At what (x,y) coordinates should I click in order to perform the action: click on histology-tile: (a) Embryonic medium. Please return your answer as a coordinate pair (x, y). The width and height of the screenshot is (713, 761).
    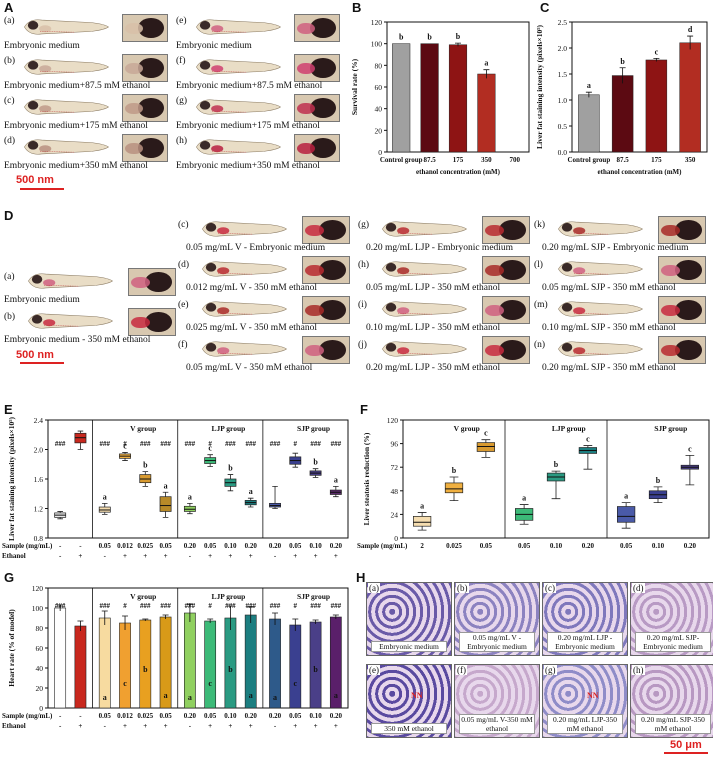
    Looking at the image, I should click on (409, 619).